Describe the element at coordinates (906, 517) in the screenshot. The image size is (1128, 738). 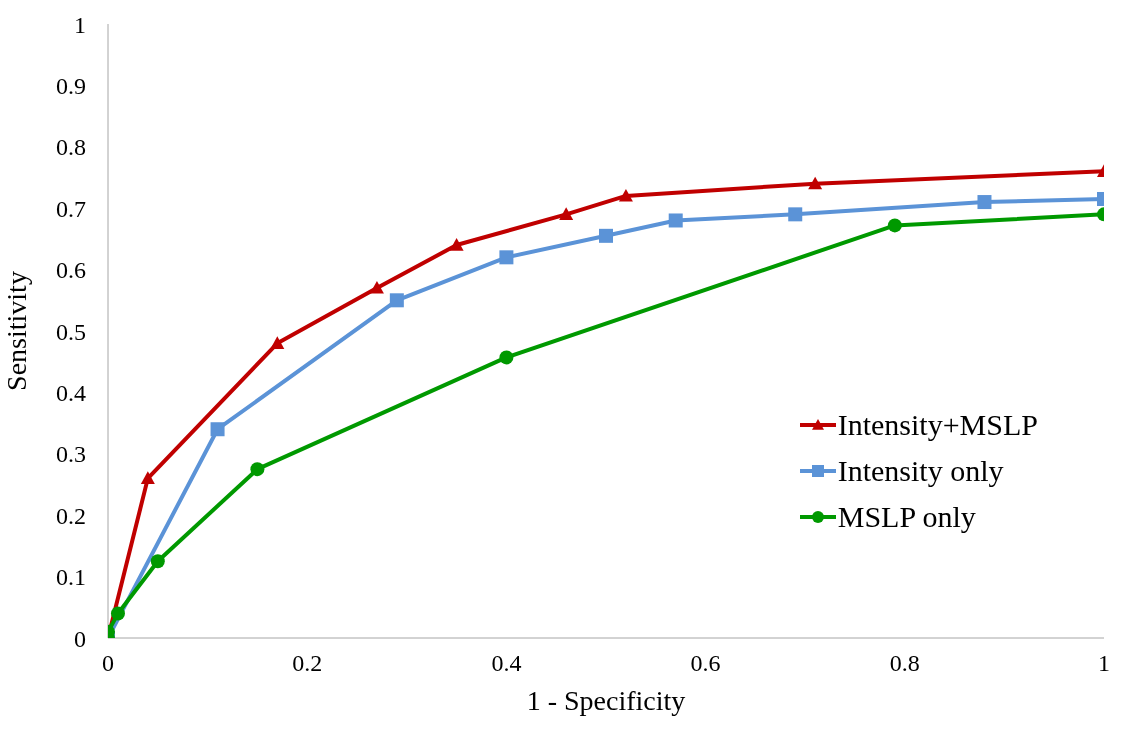
I see `legend-label: MSLP only` at that location.